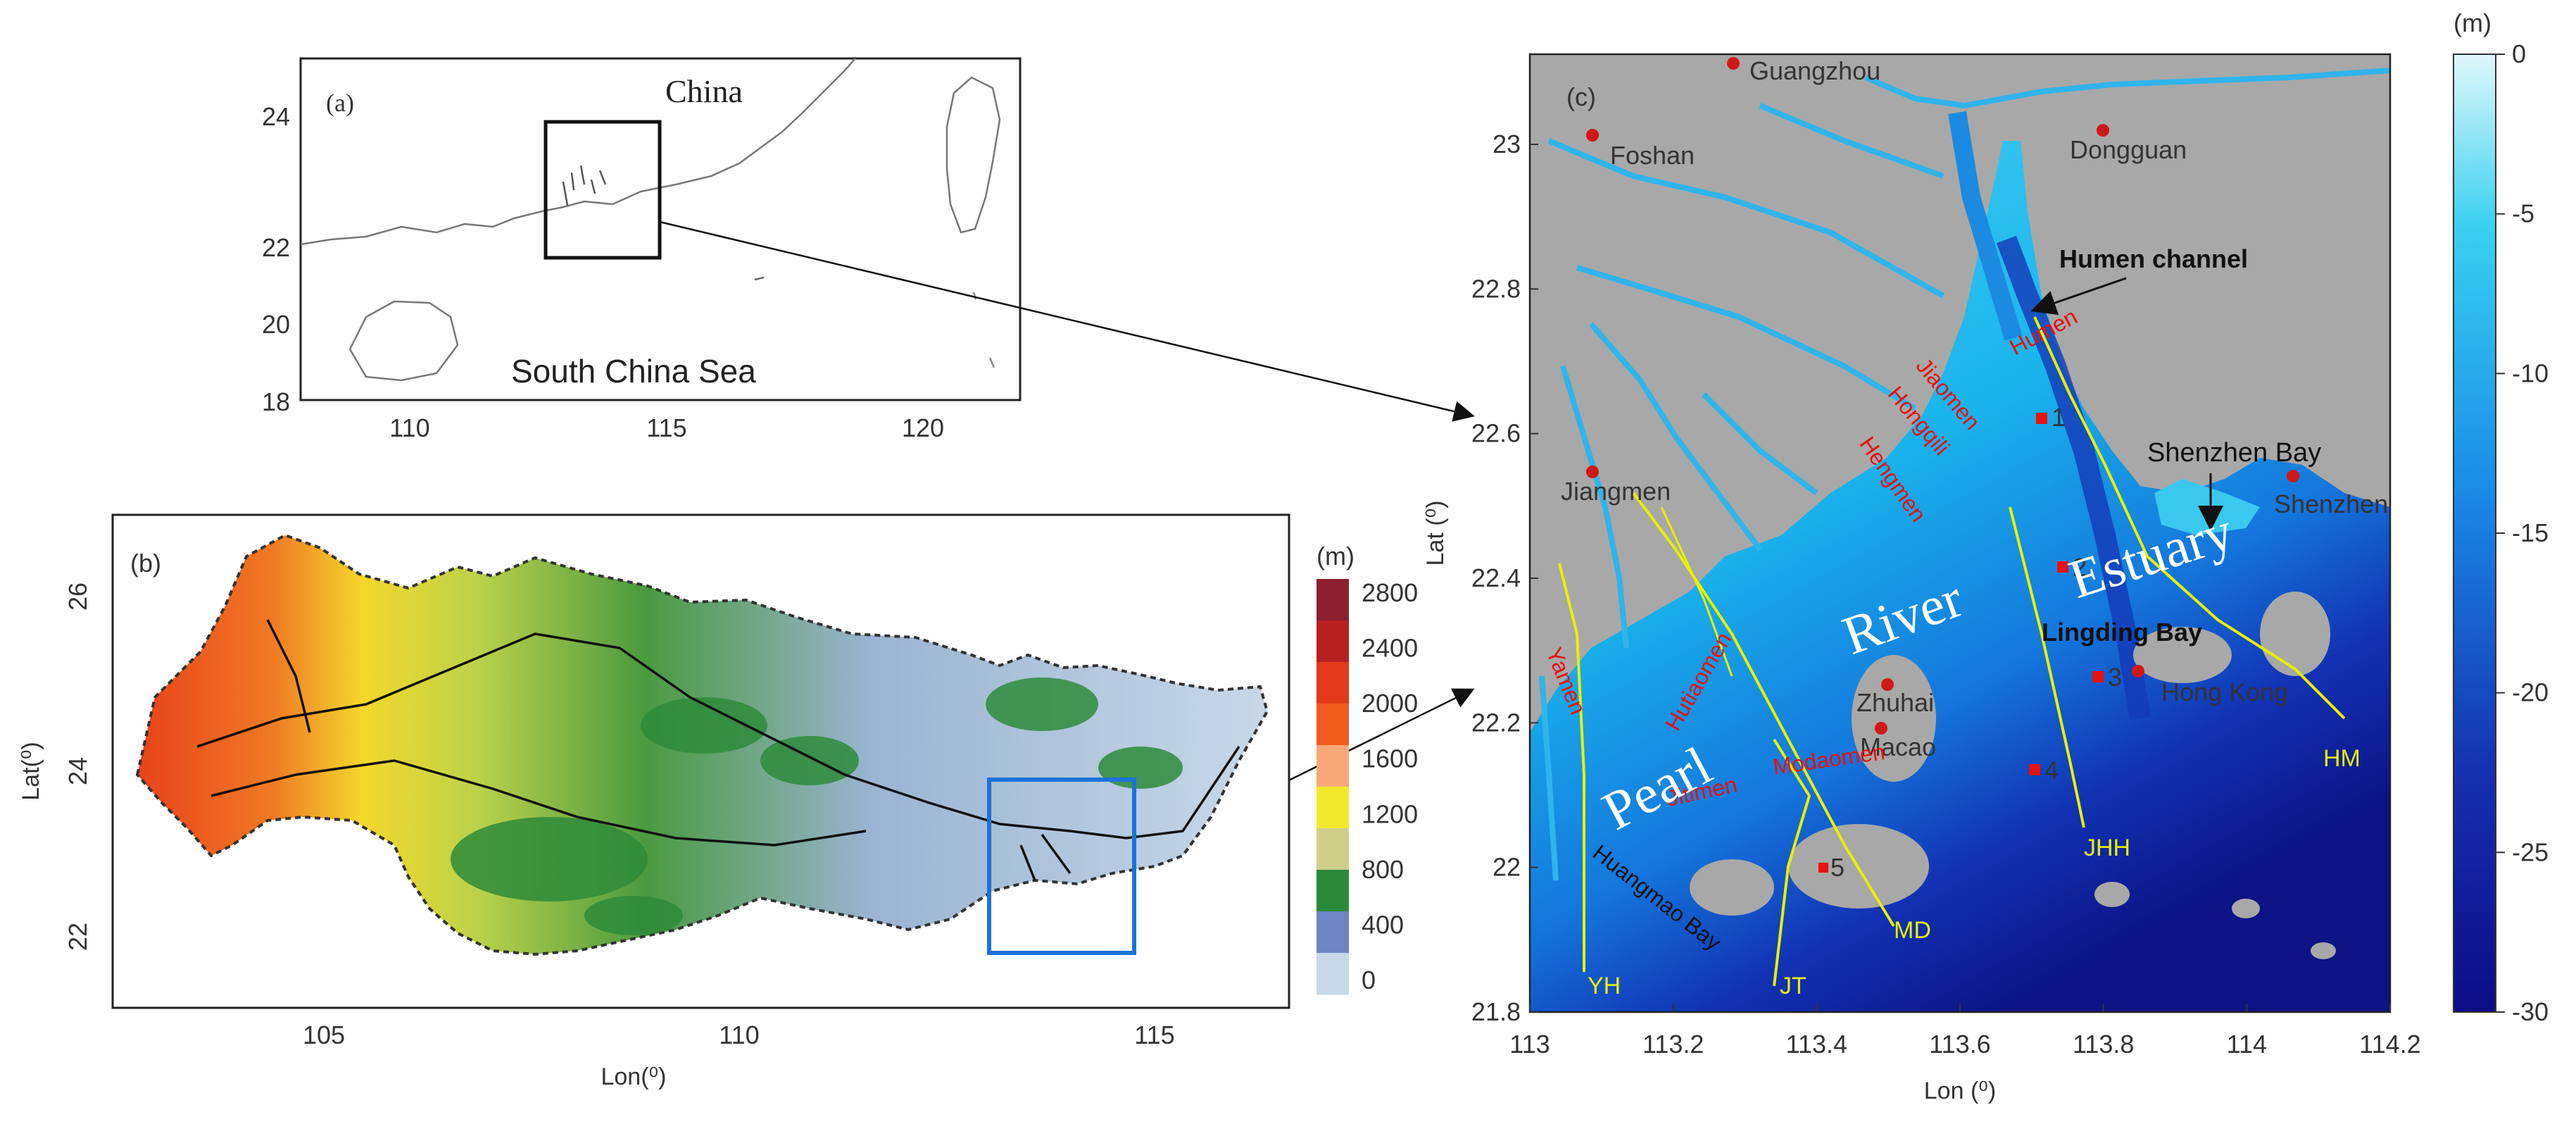 This screenshot has height=1136, width=2576. Describe the element at coordinates (817, 806) in the screenshot. I see `panel-b-vegetation-patches` at that location.